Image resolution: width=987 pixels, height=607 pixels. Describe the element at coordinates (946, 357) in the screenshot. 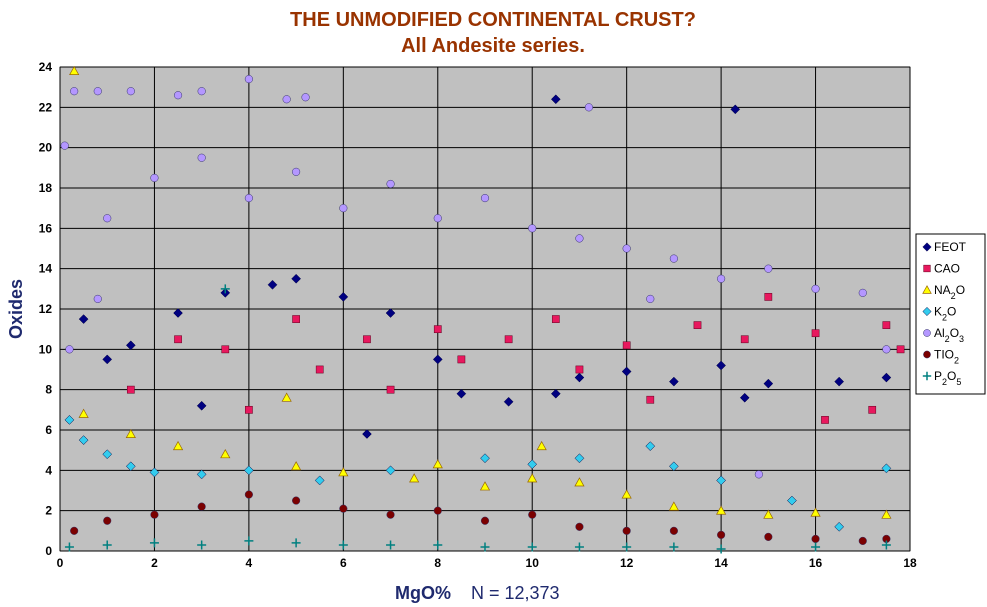

I see `legend-label: TIO2` at that location.